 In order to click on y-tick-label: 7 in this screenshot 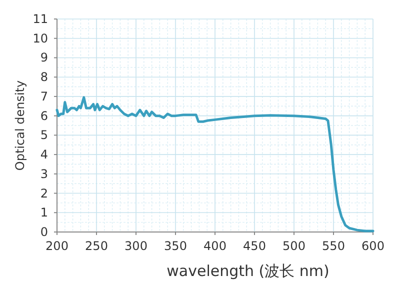, I will do `click(44, 96)`.